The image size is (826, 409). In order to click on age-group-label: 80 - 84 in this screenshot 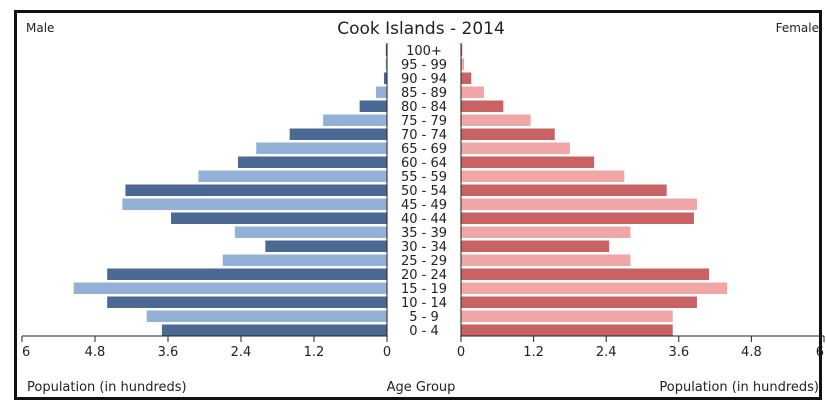, I will do `click(424, 107)`.